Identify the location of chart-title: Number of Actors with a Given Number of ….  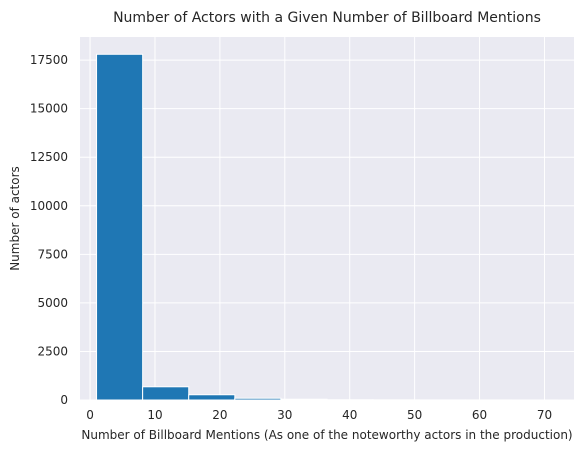
(327, 18).